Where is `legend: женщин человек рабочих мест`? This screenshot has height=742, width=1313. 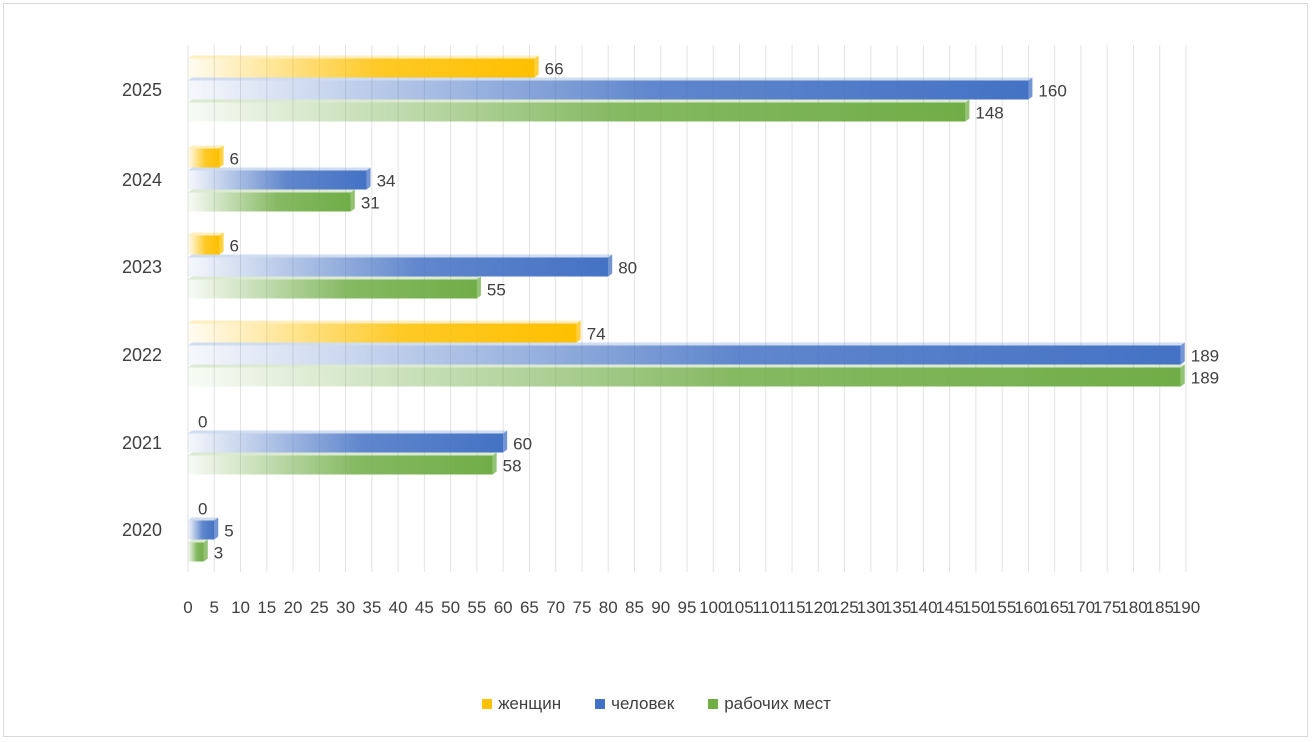 legend: женщин человек рабочих мест is located at coordinates (656, 704).